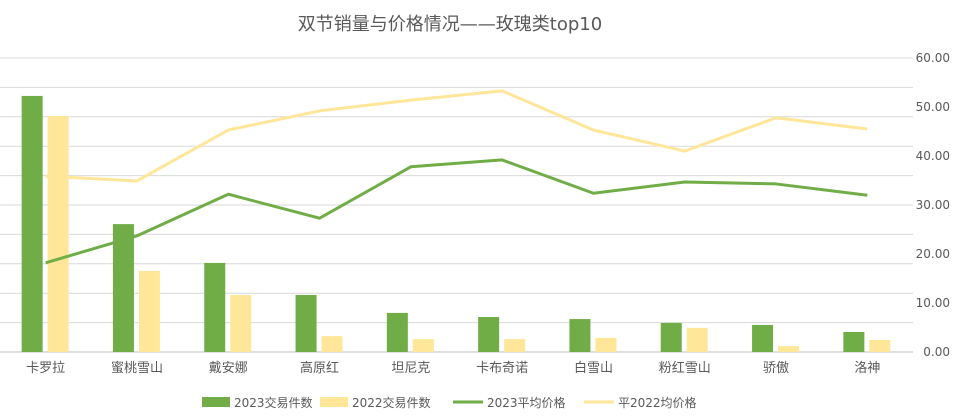 This screenshot has width=963, height=418. Describe the element at coordinates (933, 58) in the screenshot. I see `y2-tick-label: 60.00` at that location.